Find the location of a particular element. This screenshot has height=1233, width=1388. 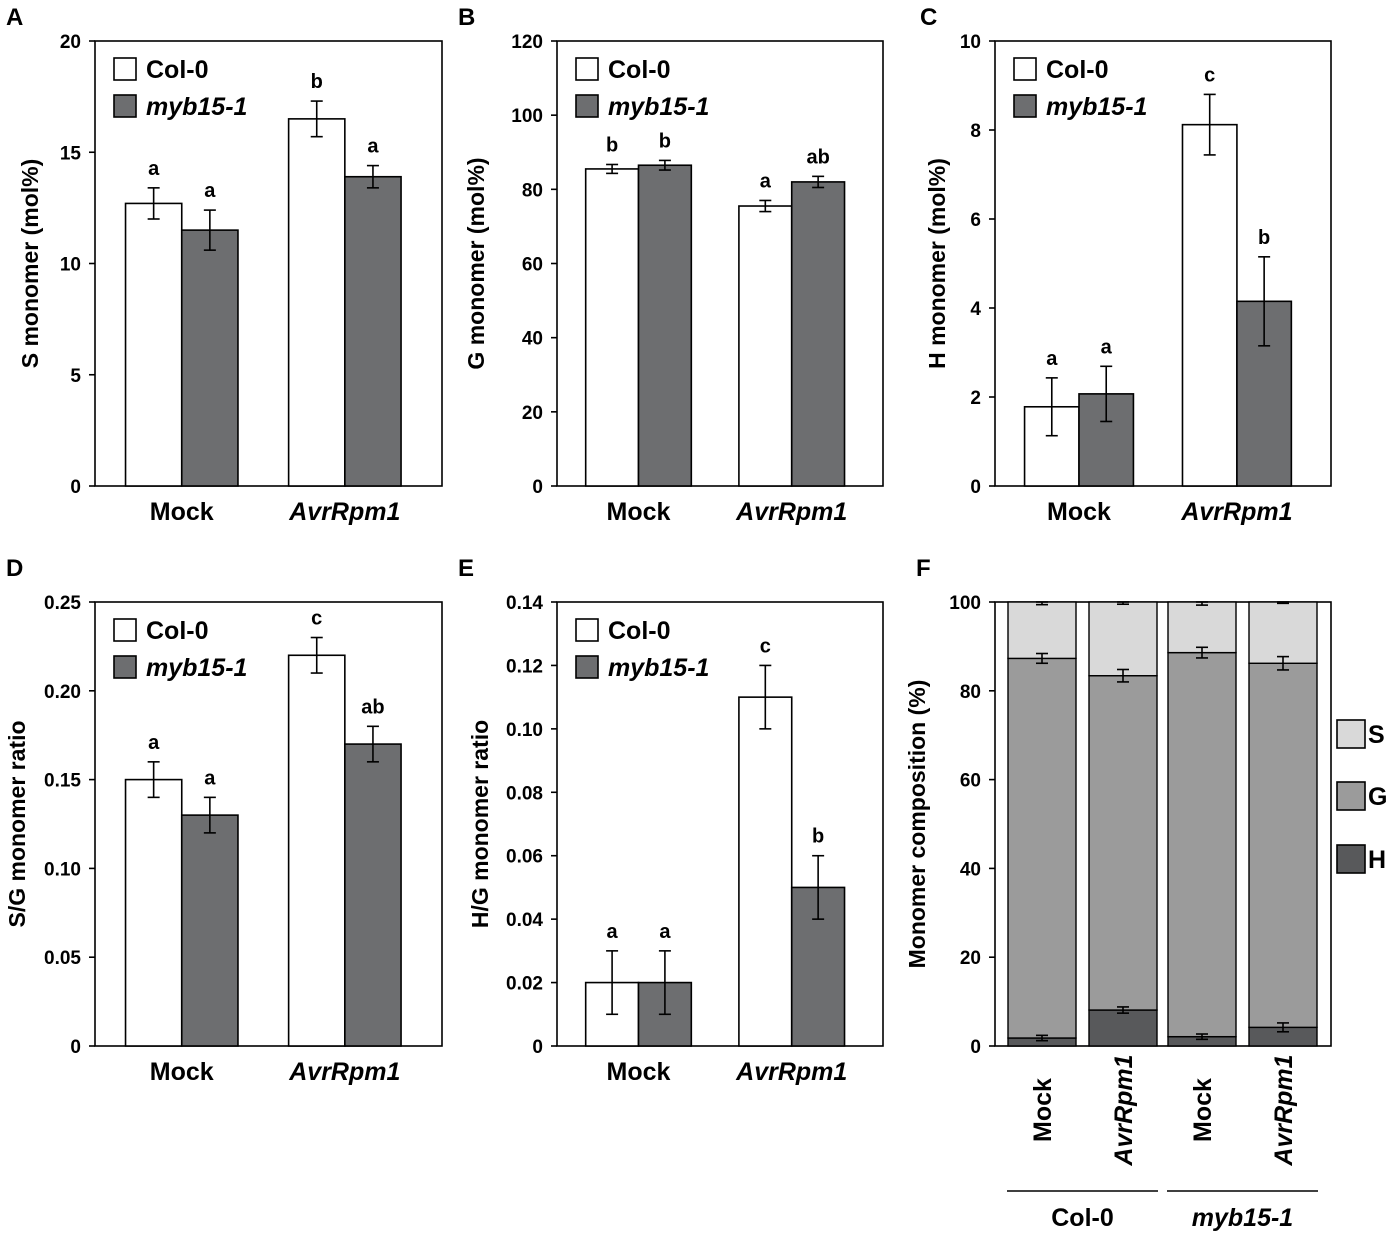

group-label: myb15-1 is located at coordinates (1242, 1218).